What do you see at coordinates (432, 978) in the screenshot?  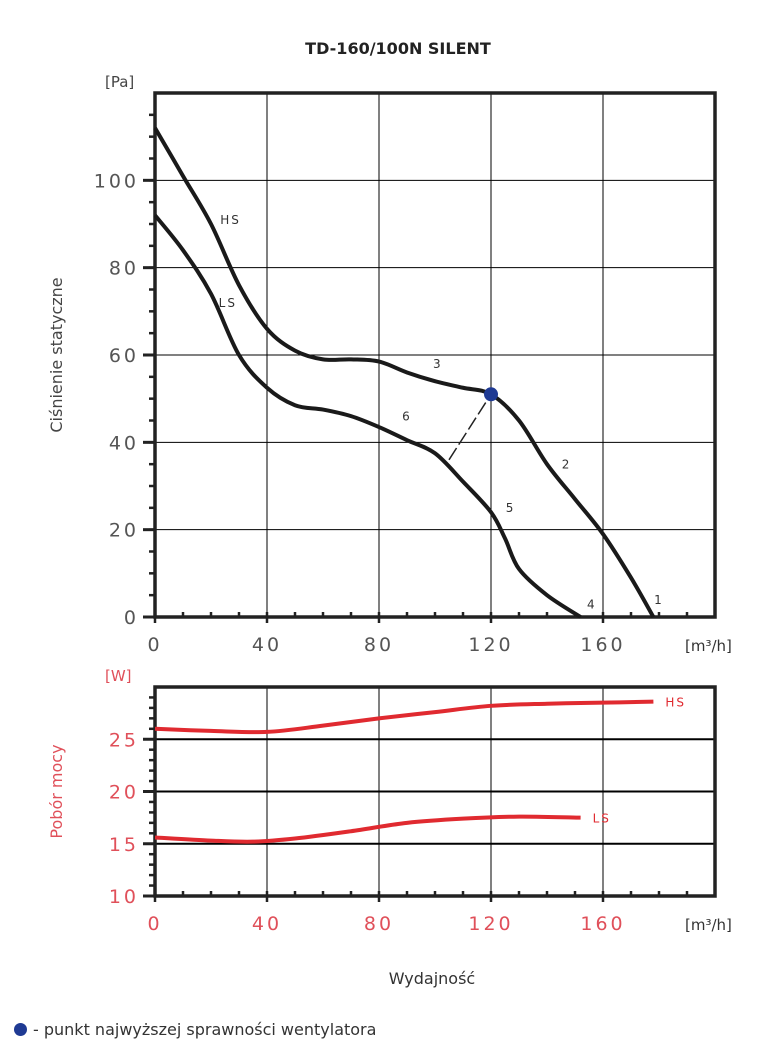 I see `x-axis-label: Wydajność` at bounding box center [432, 978].